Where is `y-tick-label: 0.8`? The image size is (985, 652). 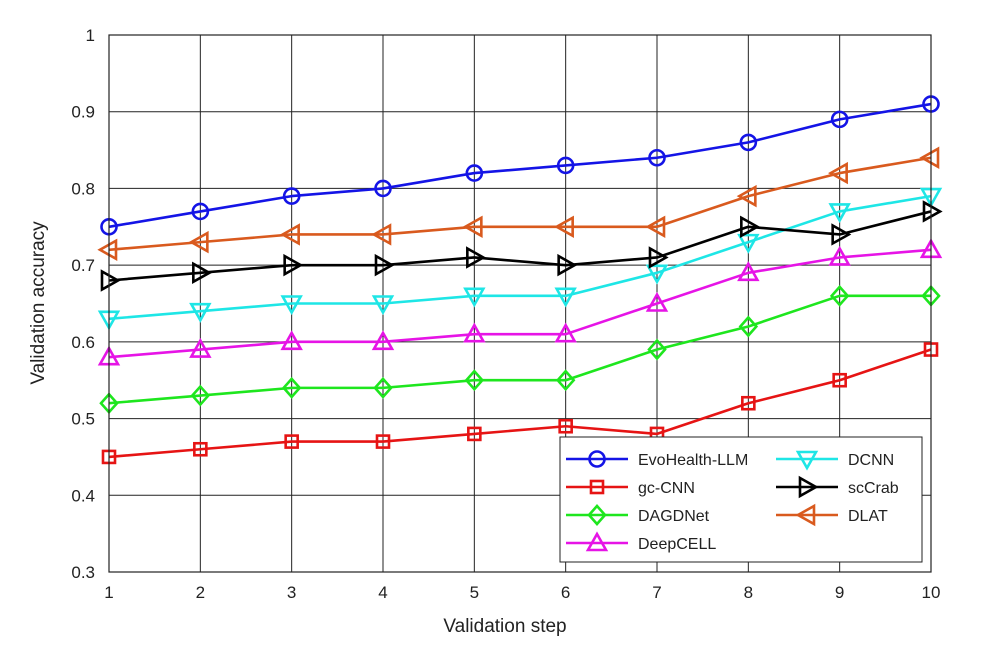
y-tick-label: 0.8 is located at coordinates (83, 188).